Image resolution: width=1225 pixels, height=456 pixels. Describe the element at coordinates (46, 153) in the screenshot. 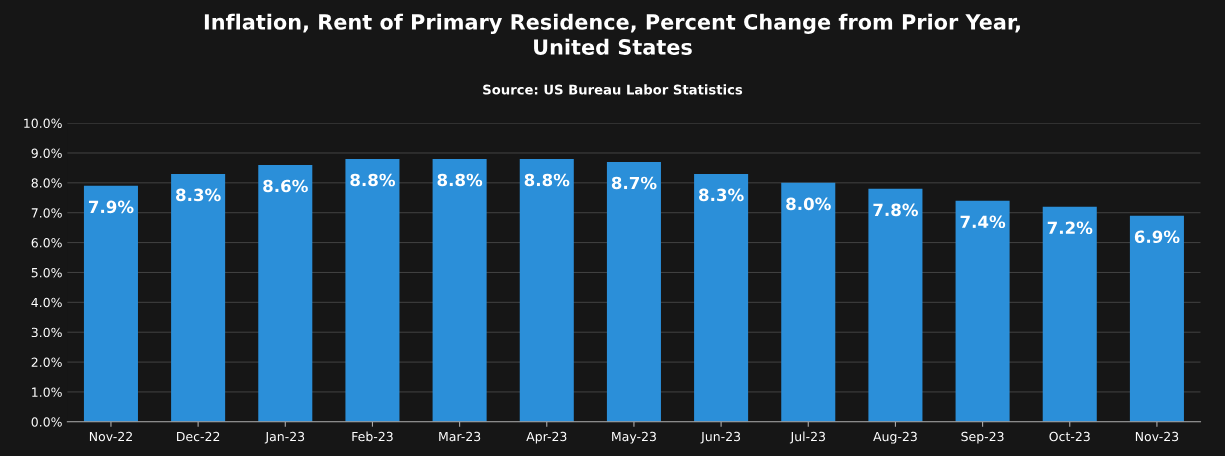

I see `y-tick-label: 9.0%` at that location.